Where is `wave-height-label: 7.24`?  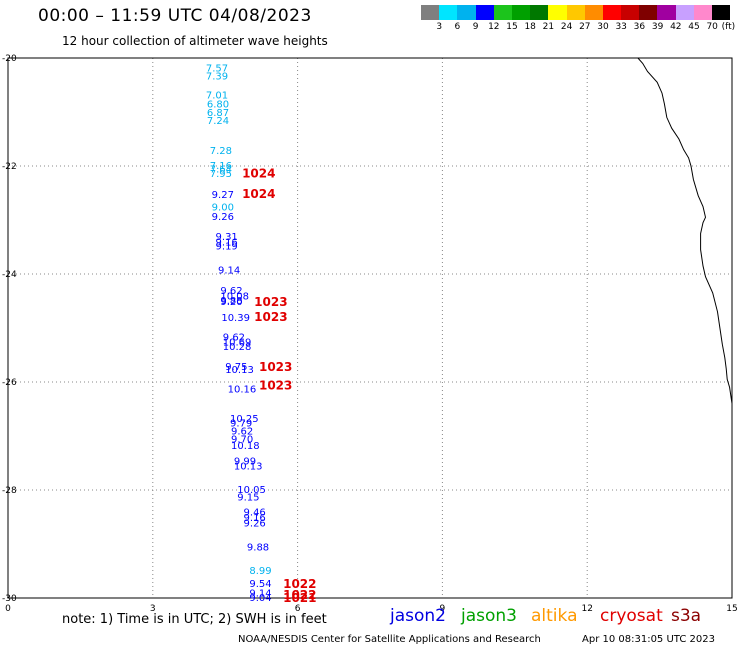
wave-height-label: 7.24 is located at coordinates (218, 121).